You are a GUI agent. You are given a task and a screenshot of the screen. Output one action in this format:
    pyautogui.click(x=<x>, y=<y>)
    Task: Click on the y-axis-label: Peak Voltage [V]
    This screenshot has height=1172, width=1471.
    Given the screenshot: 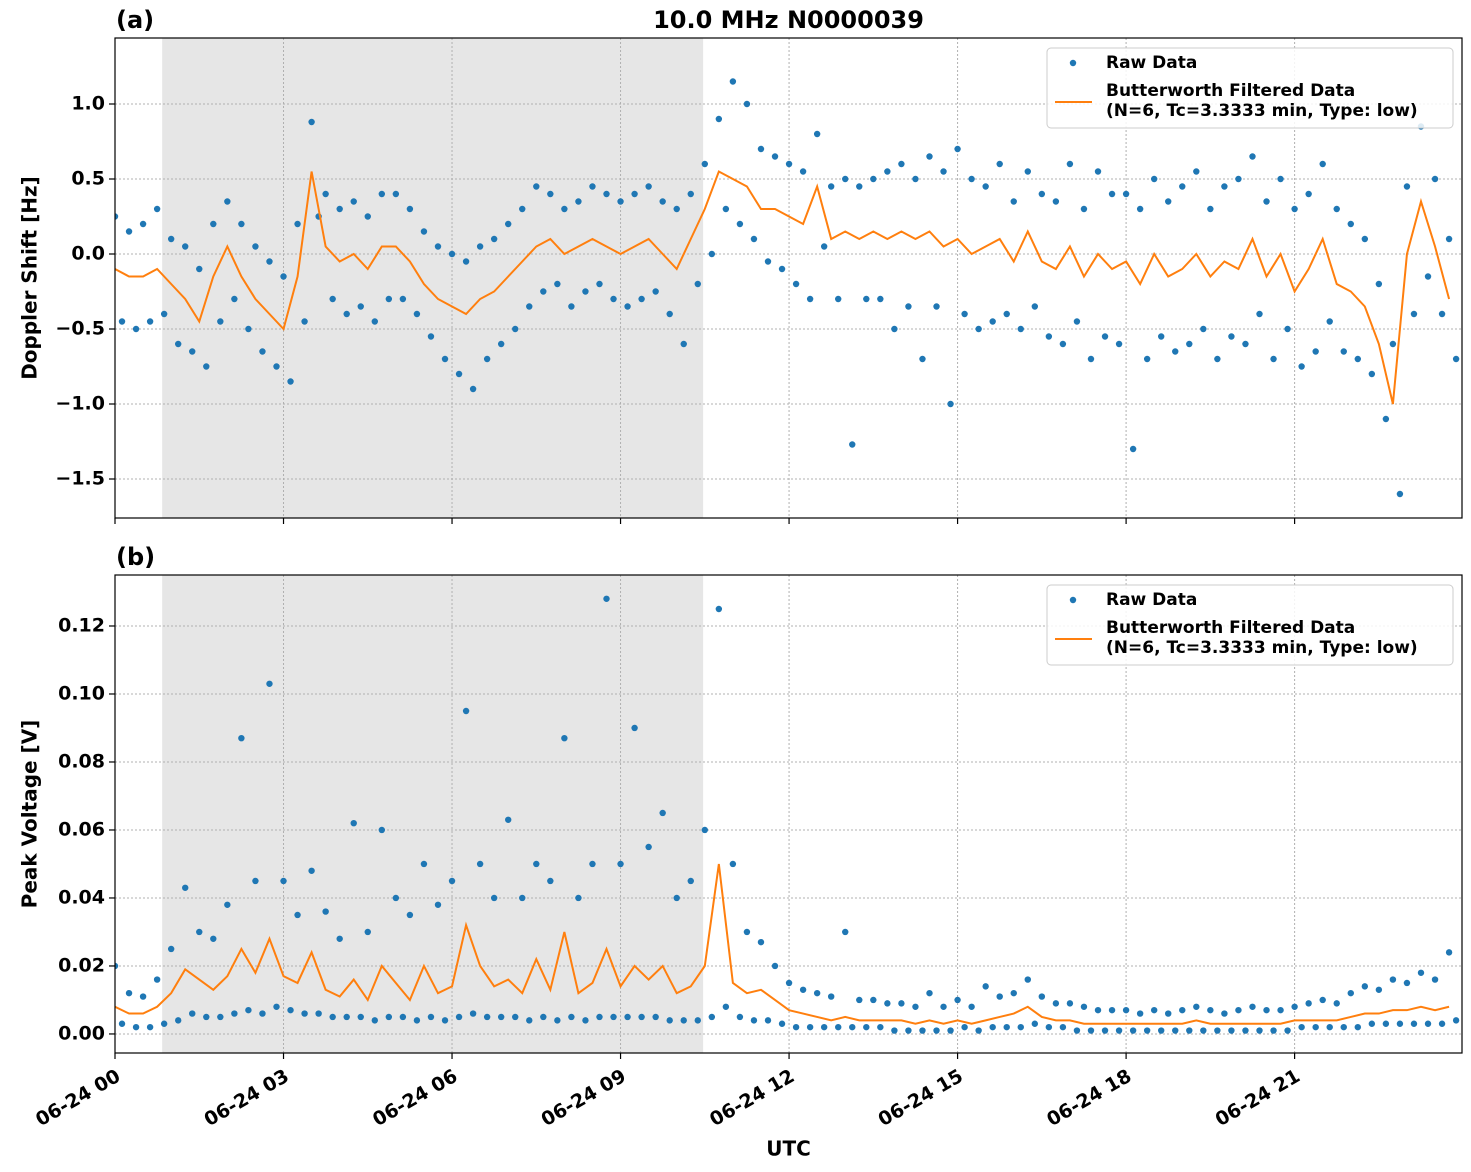 What is the action you would take?
    pyautogui.click(x=30, y=814)
    